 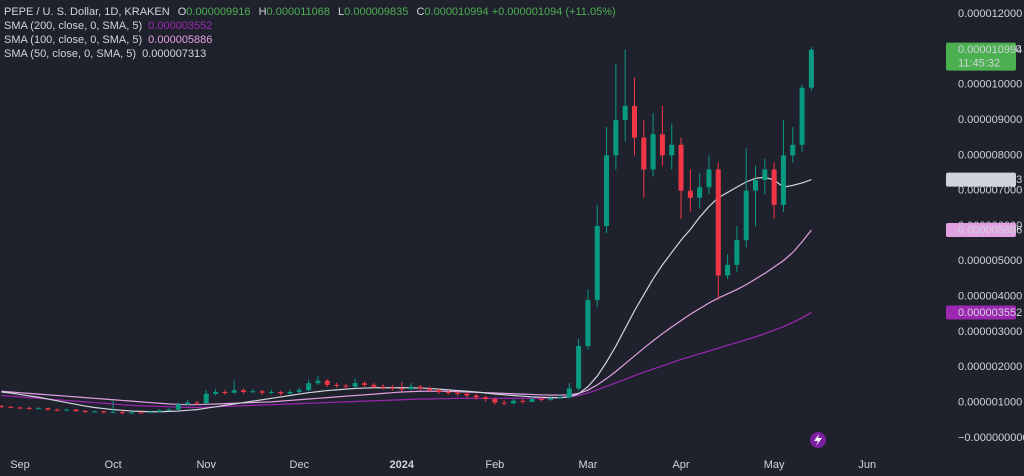 I want to click on price-tag-label: 0.000003552, so click(x=990, y=313).